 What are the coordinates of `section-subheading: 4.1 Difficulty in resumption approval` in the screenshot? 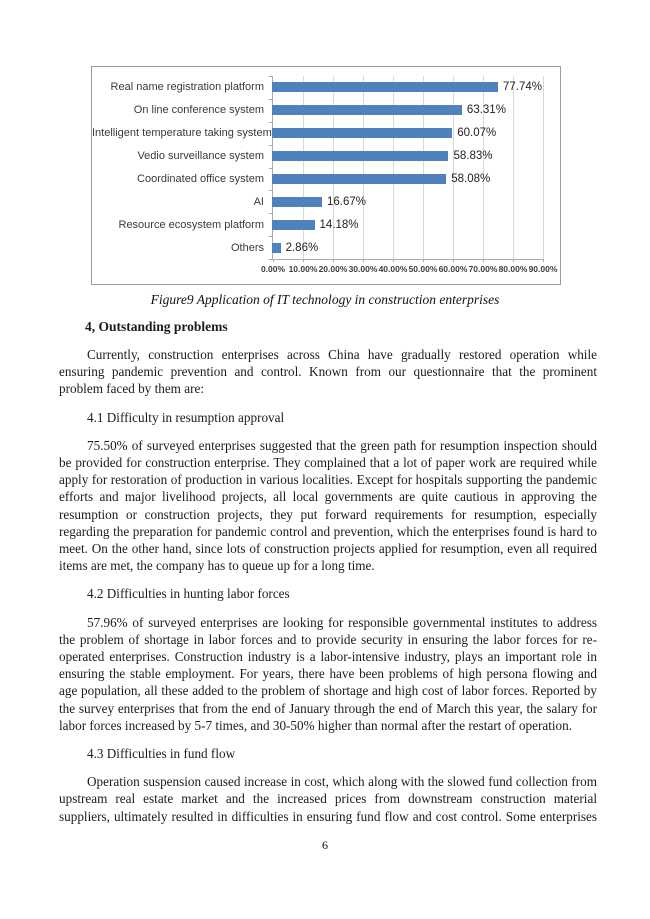 It's located at (186, 417).